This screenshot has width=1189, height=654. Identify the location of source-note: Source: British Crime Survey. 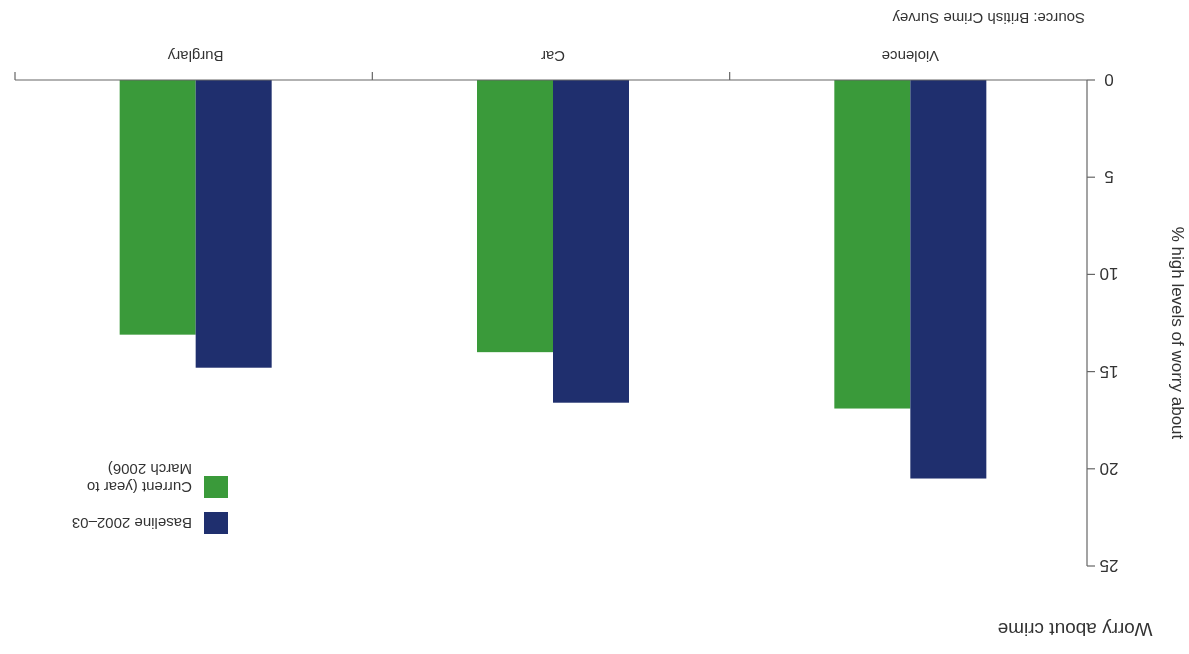
(988, 18).